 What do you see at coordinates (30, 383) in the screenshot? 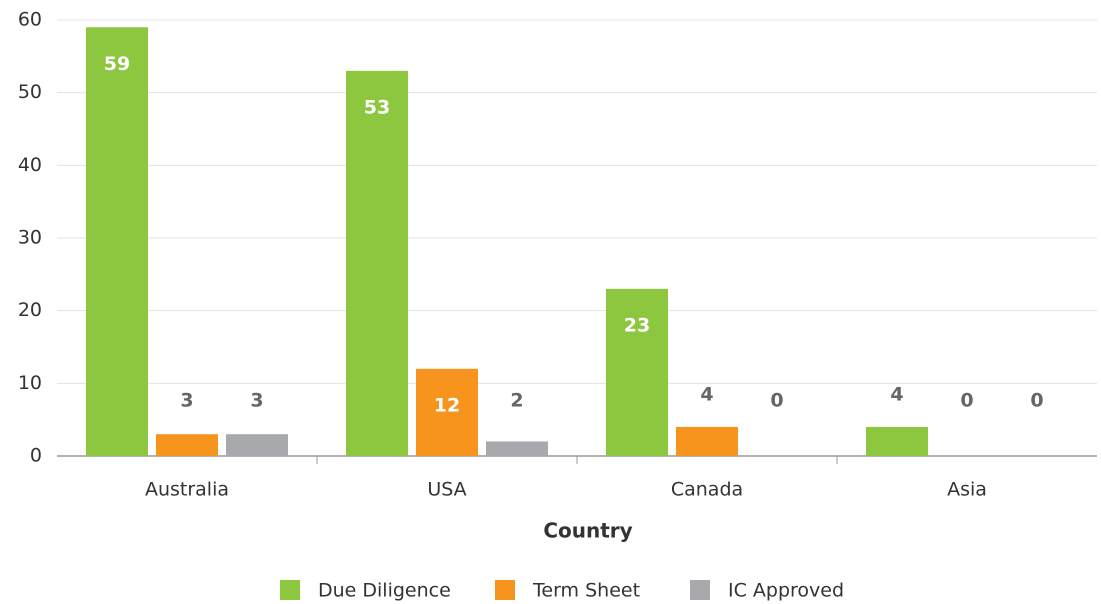
I see `y-tick-label: 10` at bounding box center [30, 383].